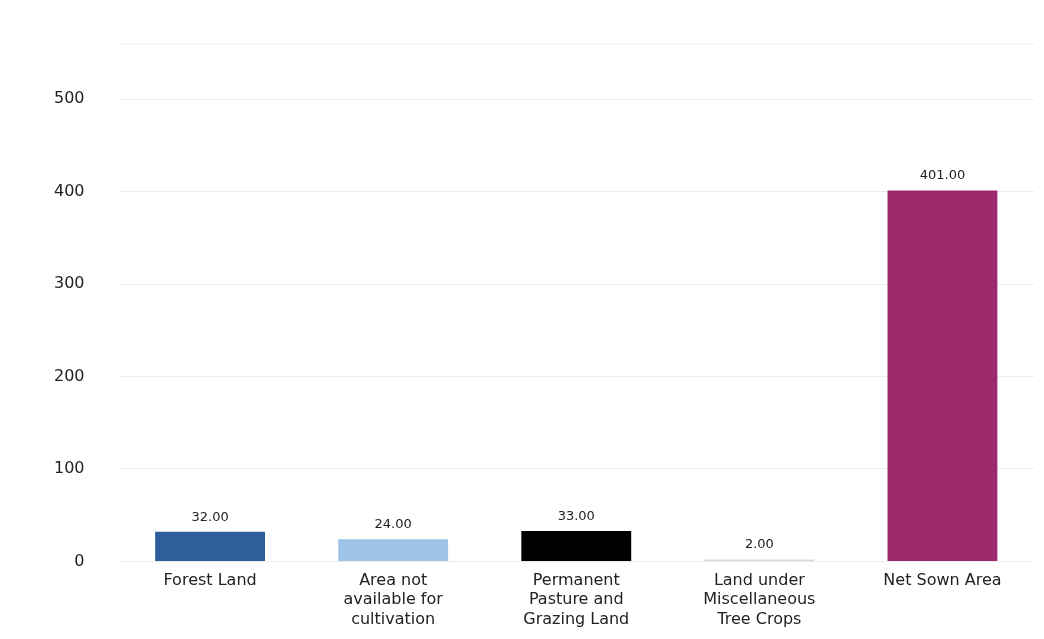 Image resolution: width=1044 pixels, height=639 pixels. Describe the element at coordinates (69, 98) in the screenshot. I see `y-tick-label: 500` at that location.